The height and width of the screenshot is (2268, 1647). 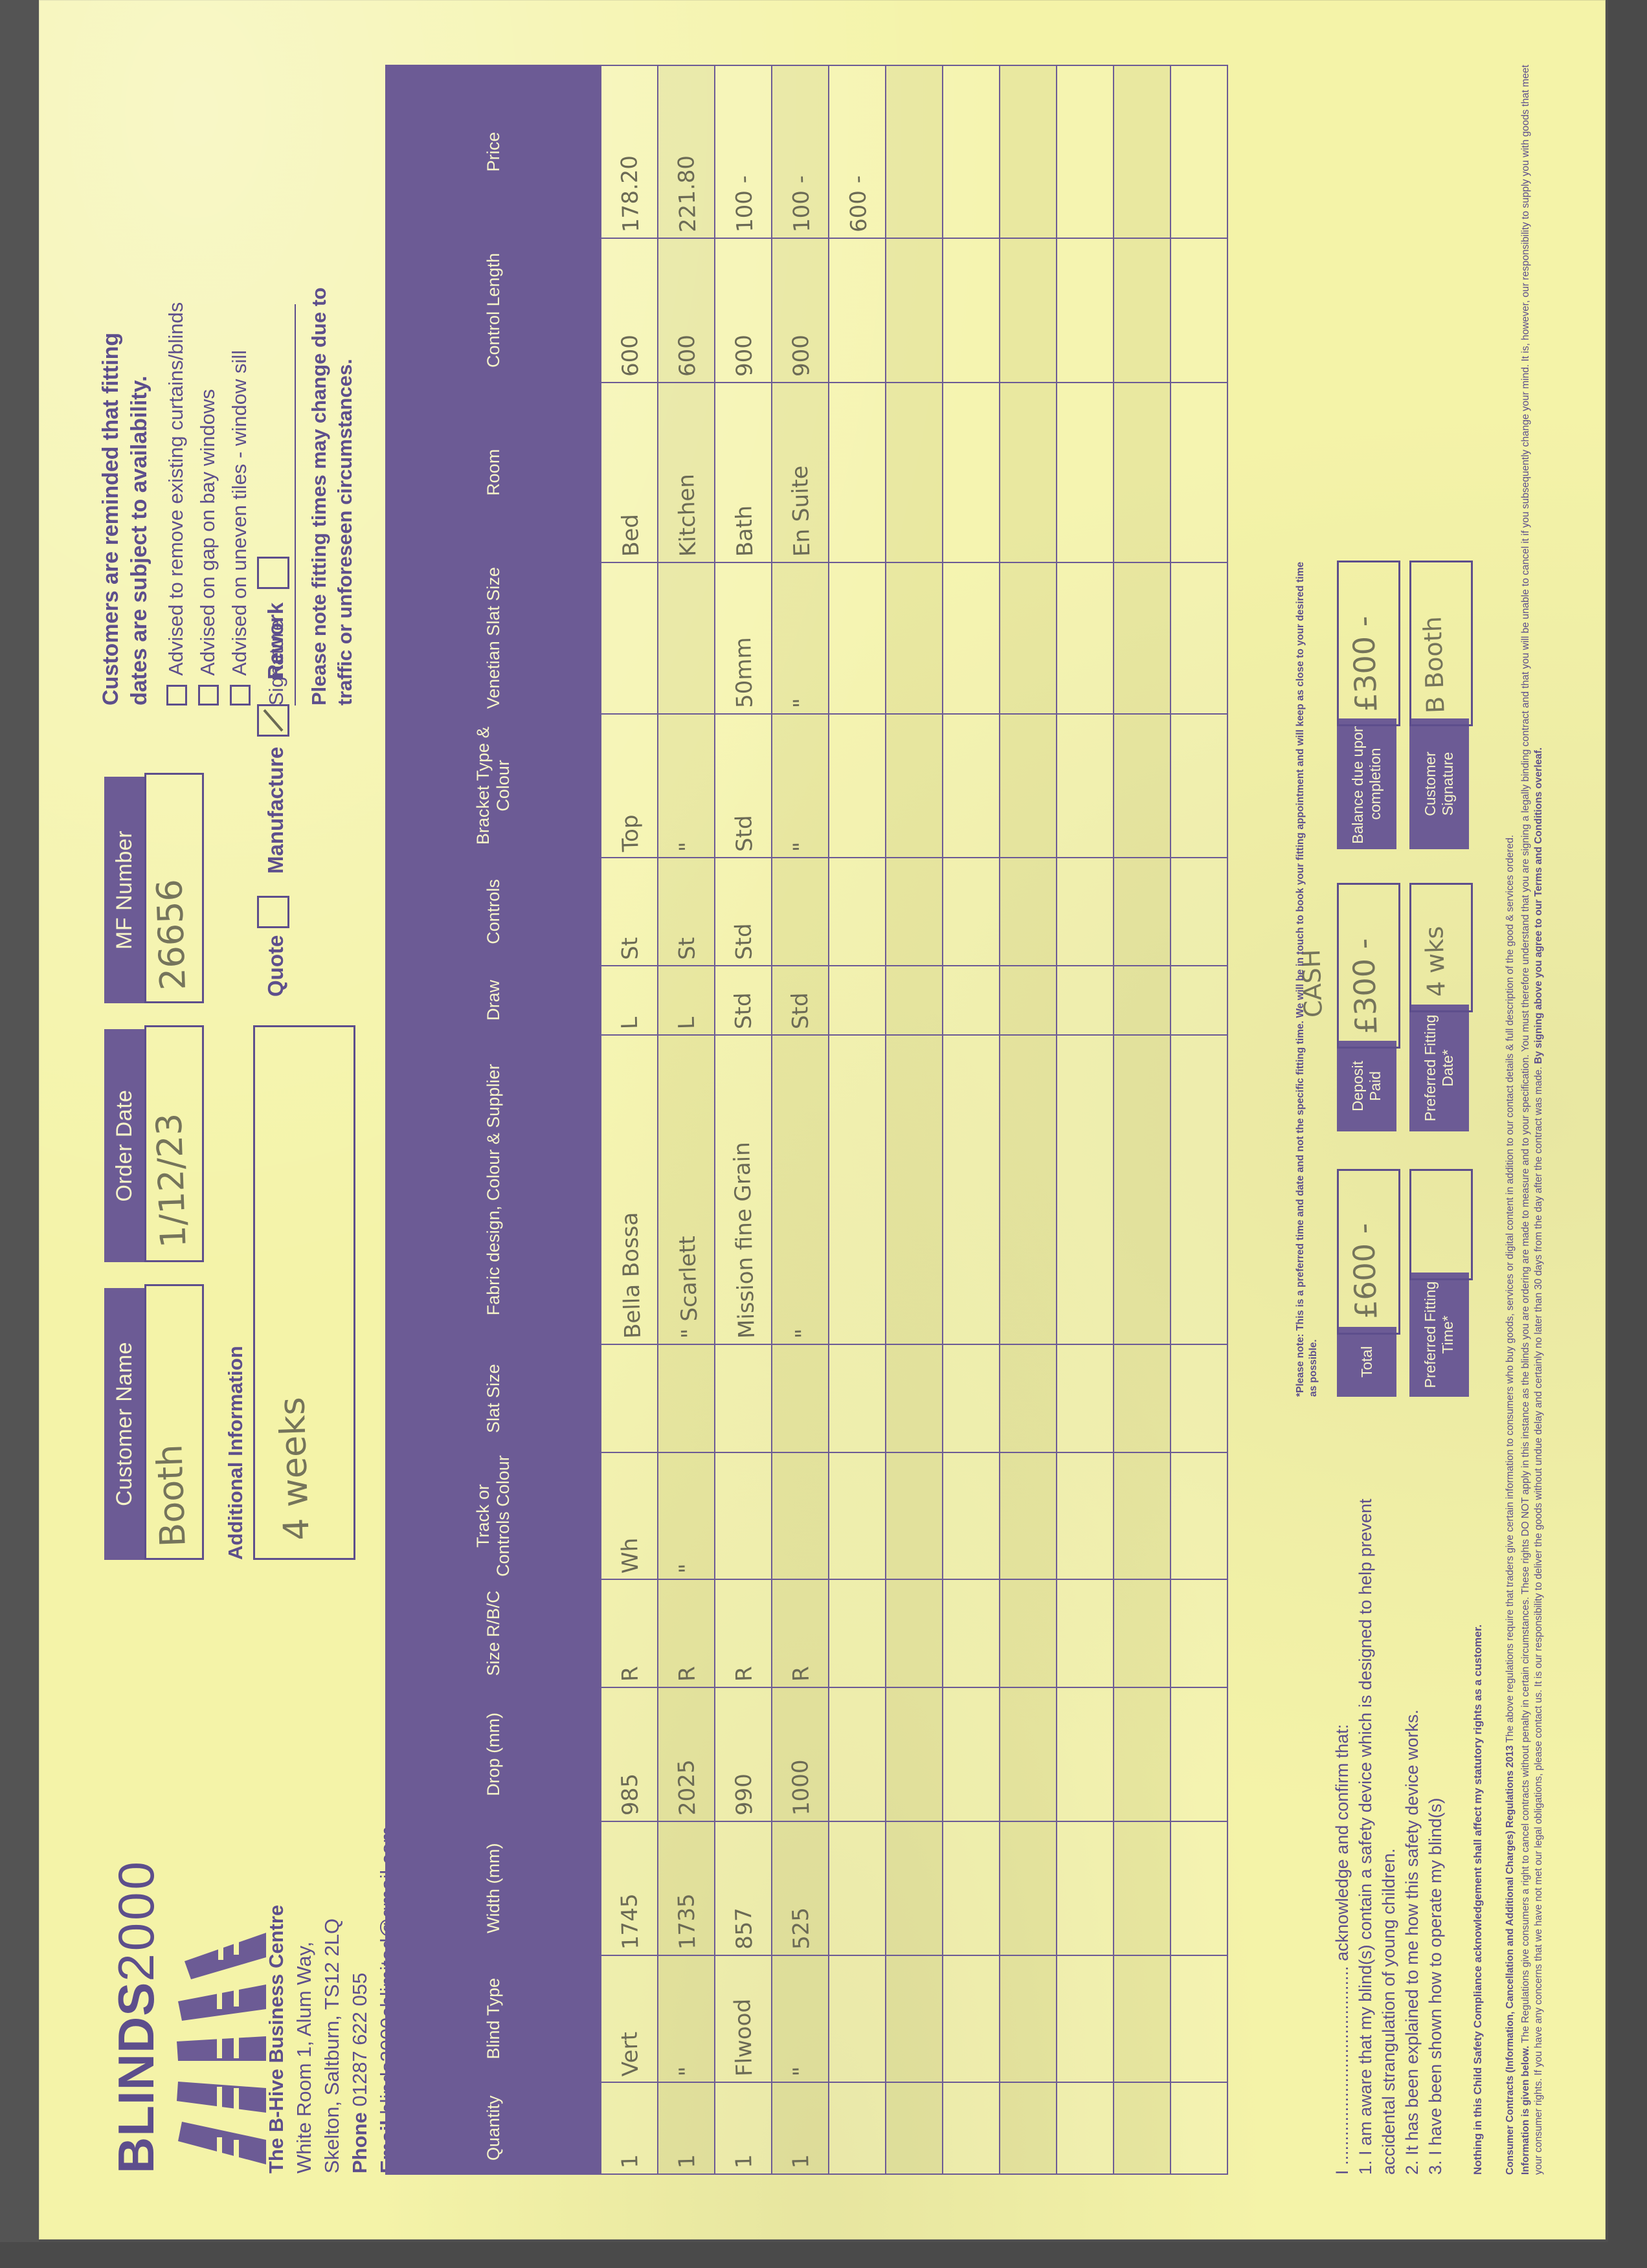 I want to click on cell-fabric: Bella Bossa, so click(x=629, y=1189).